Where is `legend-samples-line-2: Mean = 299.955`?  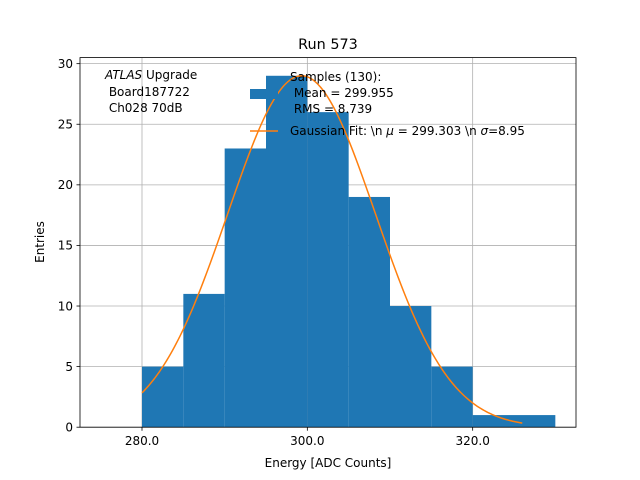
legend-samples-line-2: Mean = 299.955 is located at coordinates (342, 93).